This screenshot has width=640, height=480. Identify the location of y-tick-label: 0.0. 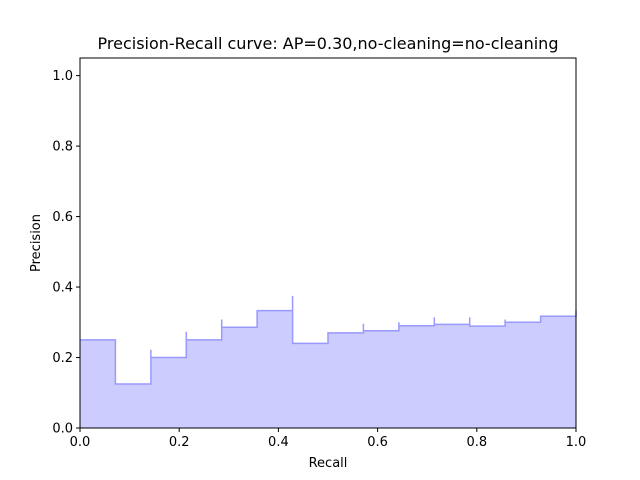
(62, 429).